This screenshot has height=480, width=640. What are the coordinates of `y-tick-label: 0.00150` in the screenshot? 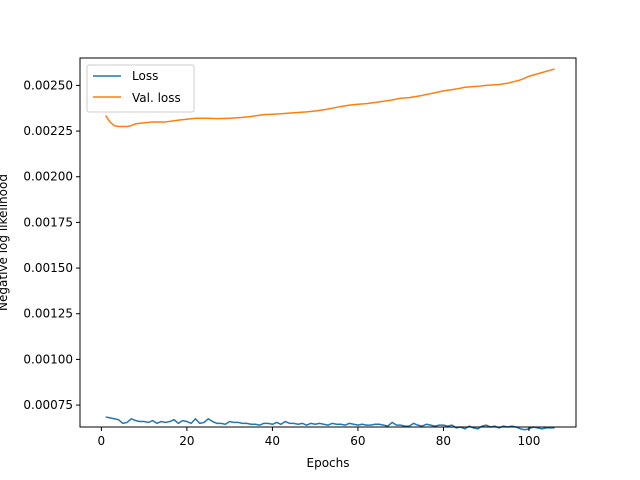 It's located at (48, 268).